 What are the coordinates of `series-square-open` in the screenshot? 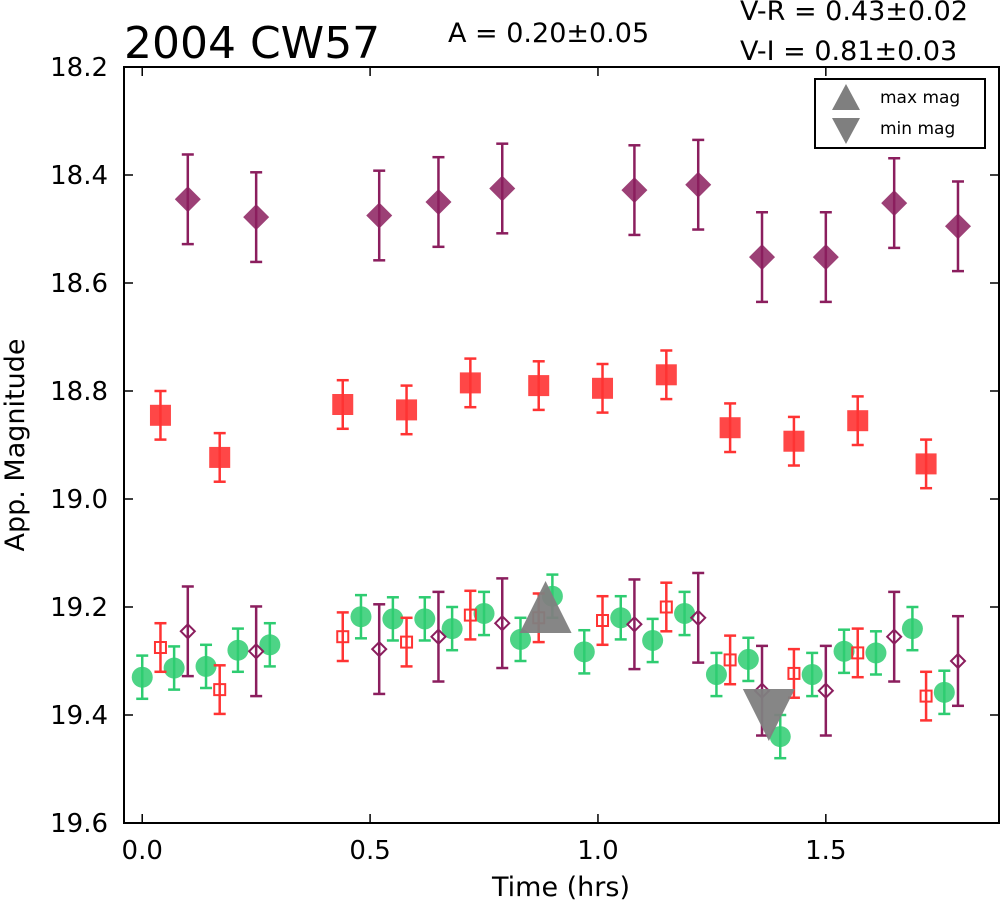 It's located at (543, 651).